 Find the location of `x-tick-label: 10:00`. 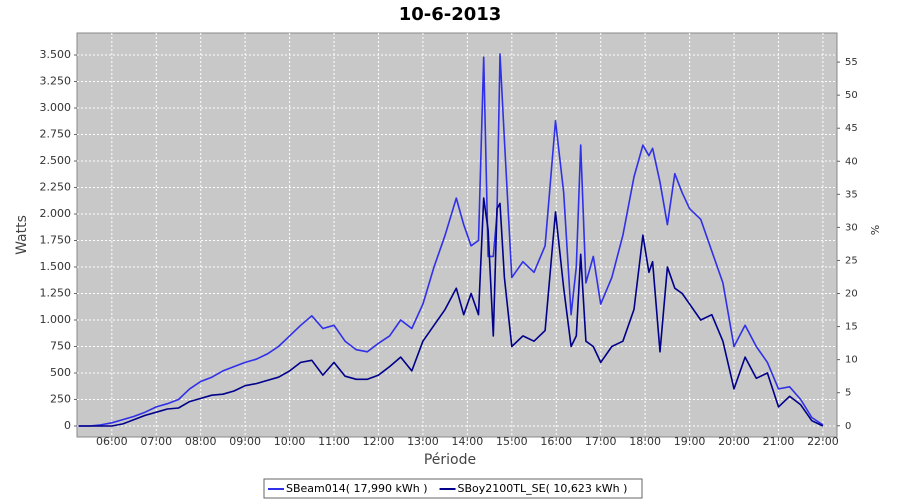

x-tick-label: 10:00 is located at coordinates (290, 441).